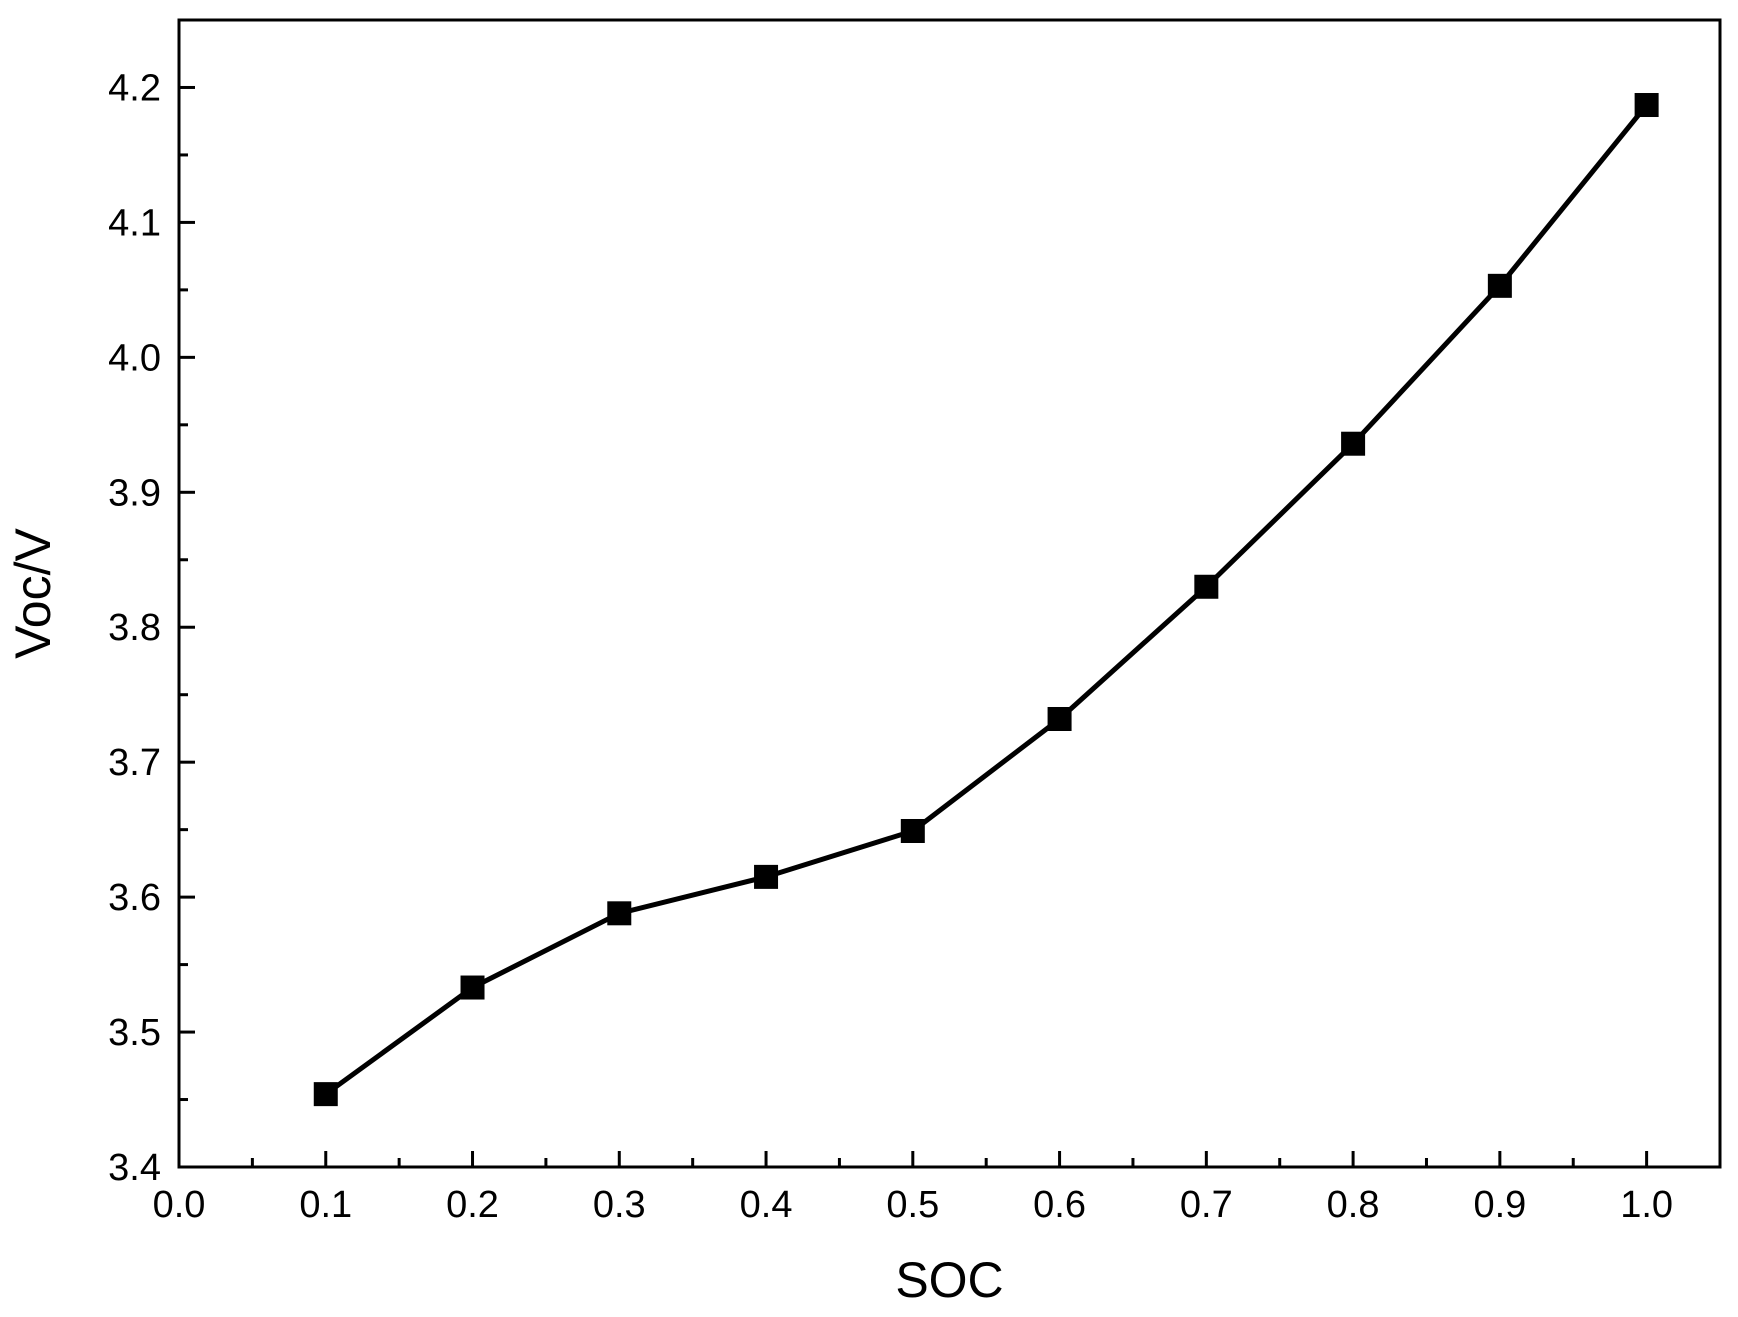  Describe the element at coordinates (325, 1205) in the screenshot. I see `x-tick-label: 0.1` at that location.